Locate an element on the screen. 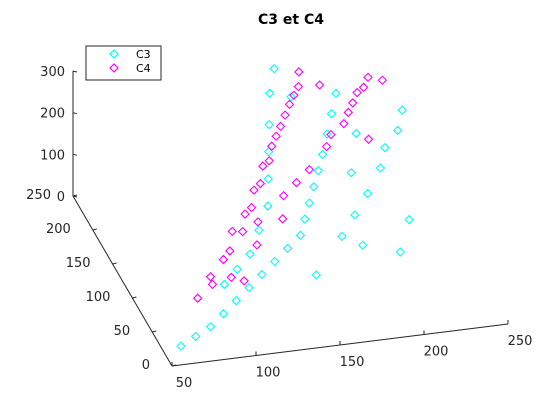 Image resolution: width=560 pixels, height=420 pixels. legend-marker-c3 is located at coordinates (114, 54).